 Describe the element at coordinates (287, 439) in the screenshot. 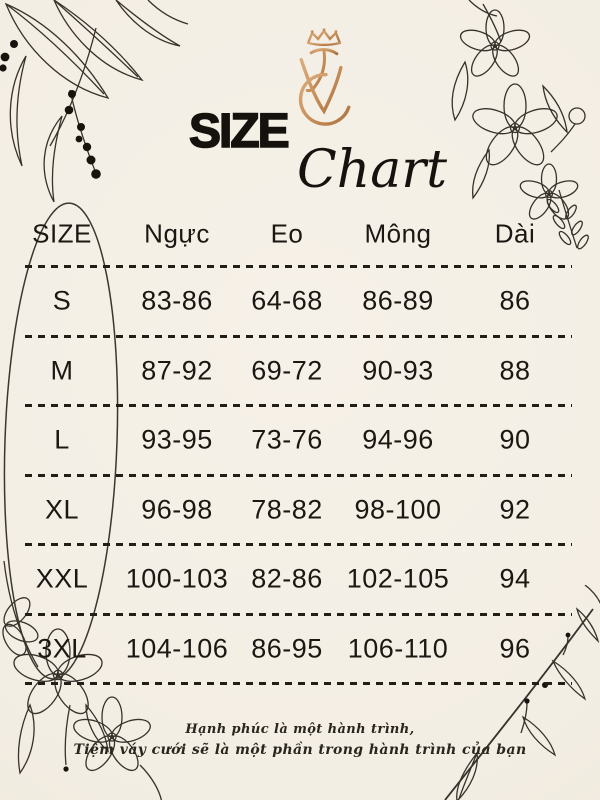

I see `waist-cell: 73-76` at that location.